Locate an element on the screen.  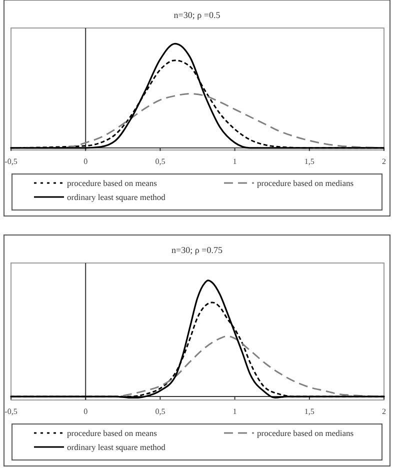
chart-title: n=30; ρ =0.75 is located at coordinates (197, 250).